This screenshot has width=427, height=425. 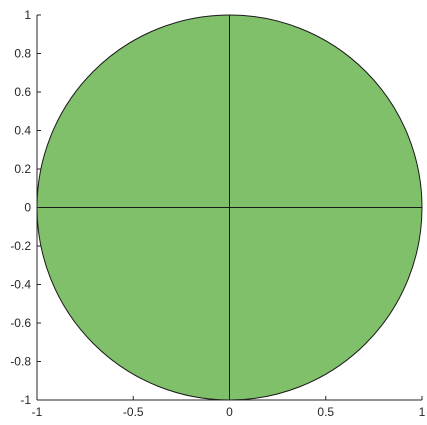 What do you see at coordinates (20, 362) in the screenshot?
I see `y-tick-label: -0.8` at bounding box center [20, 362].